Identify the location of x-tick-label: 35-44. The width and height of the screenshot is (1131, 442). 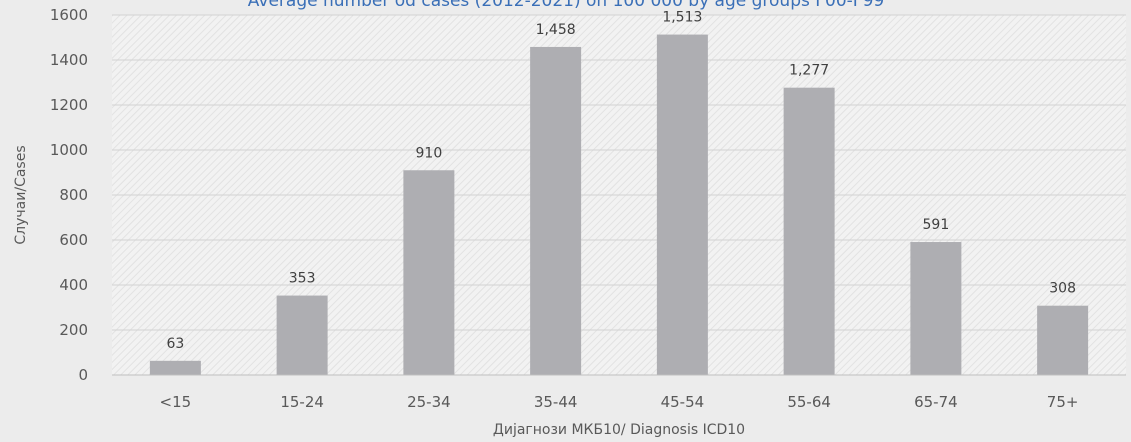
(556, 402).